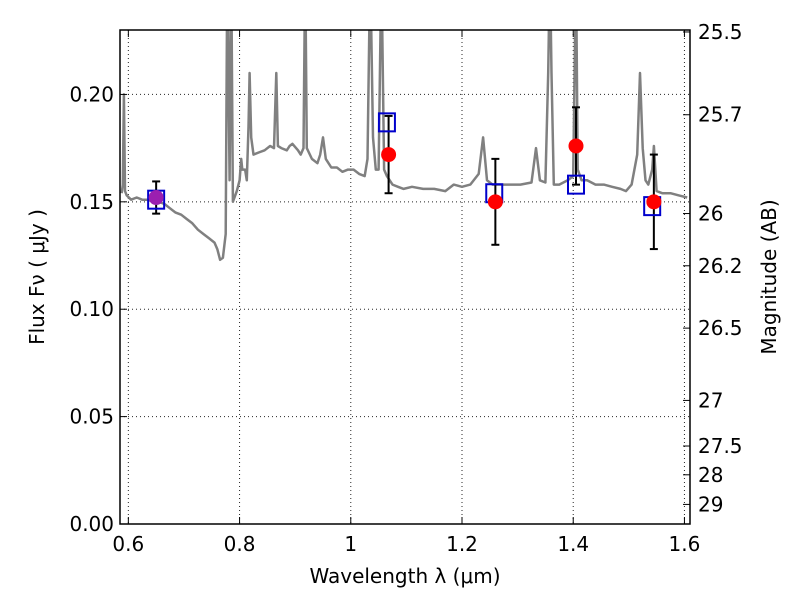  Describe the element at coordinates (720, 115) in the screenshot. I see `y2-tick-label: 25.7` at that location.